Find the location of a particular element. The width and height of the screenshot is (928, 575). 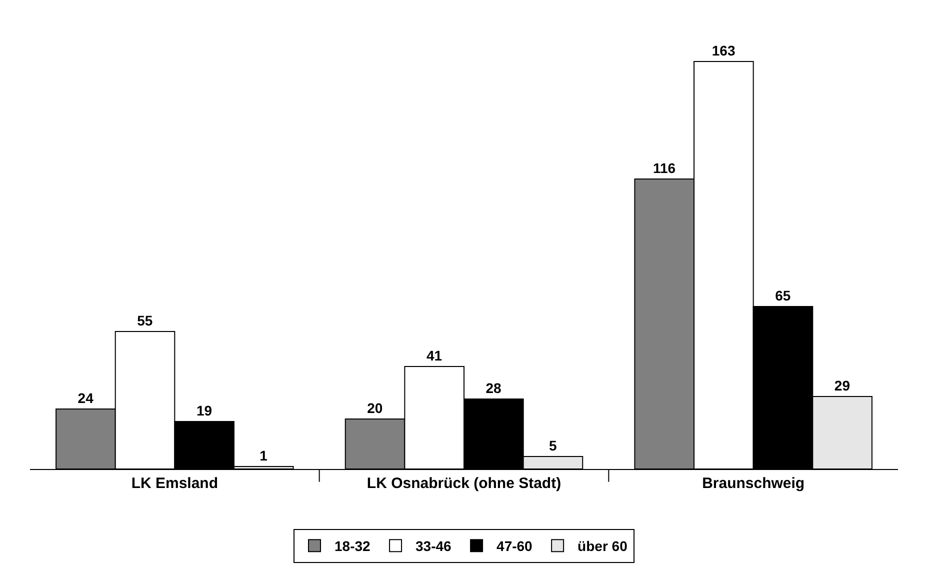

data-label: 55 is located at coordinates (145, 320).